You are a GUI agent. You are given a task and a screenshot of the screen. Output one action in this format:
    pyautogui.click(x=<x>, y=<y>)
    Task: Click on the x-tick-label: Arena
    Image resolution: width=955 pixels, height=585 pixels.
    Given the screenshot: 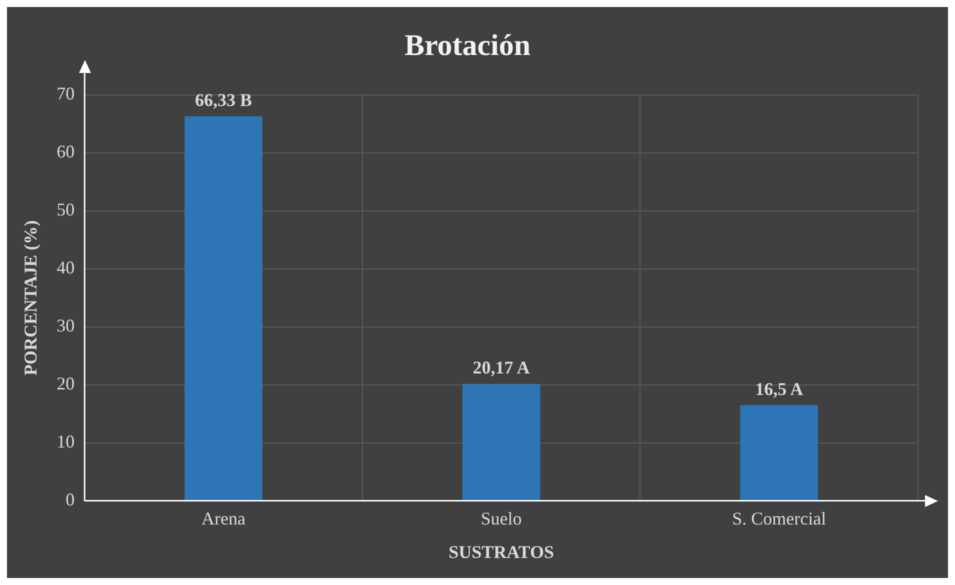 What is the action you would take?
    pyautogui.click(x=224, y=518)
    